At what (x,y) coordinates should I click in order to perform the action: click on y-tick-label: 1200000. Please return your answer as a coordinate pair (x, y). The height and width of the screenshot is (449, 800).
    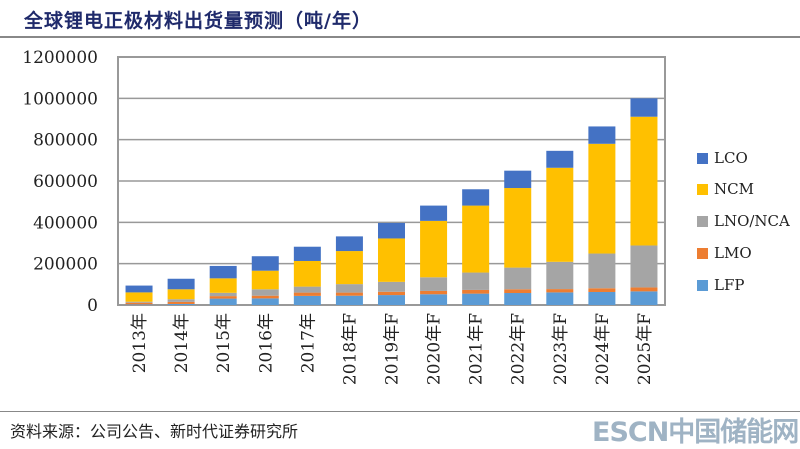
    Looking at the image, I should click on (60, 58).